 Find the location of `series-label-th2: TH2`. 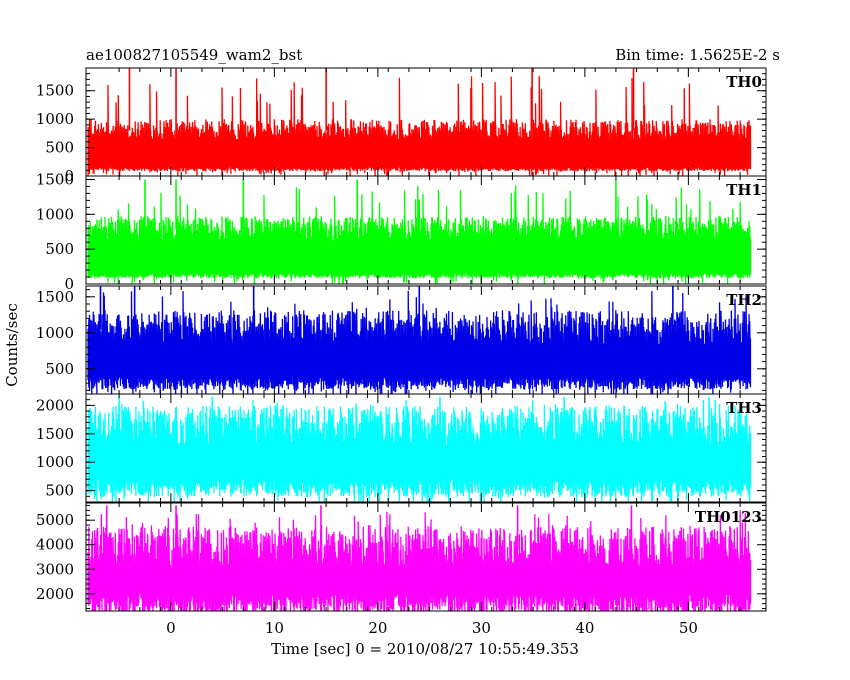

series-label-th2: TH2 is located at coordinates (744, 300).